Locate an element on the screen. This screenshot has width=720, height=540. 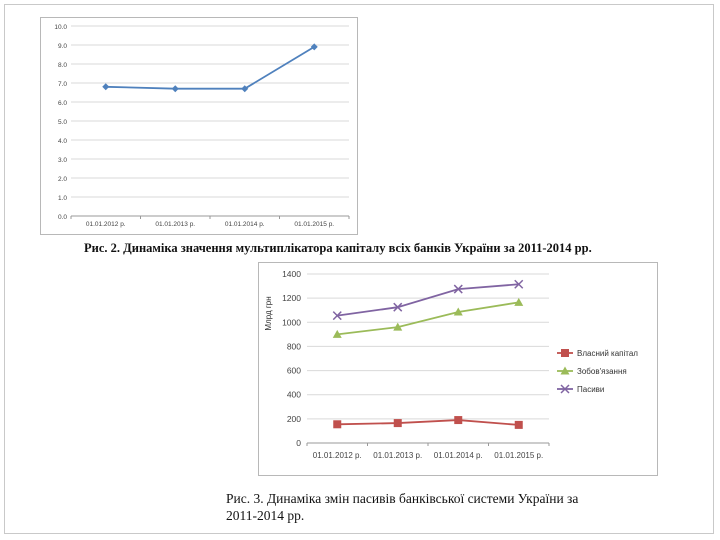
y-tick-label: 1400 is located at coordinates (291, 274).